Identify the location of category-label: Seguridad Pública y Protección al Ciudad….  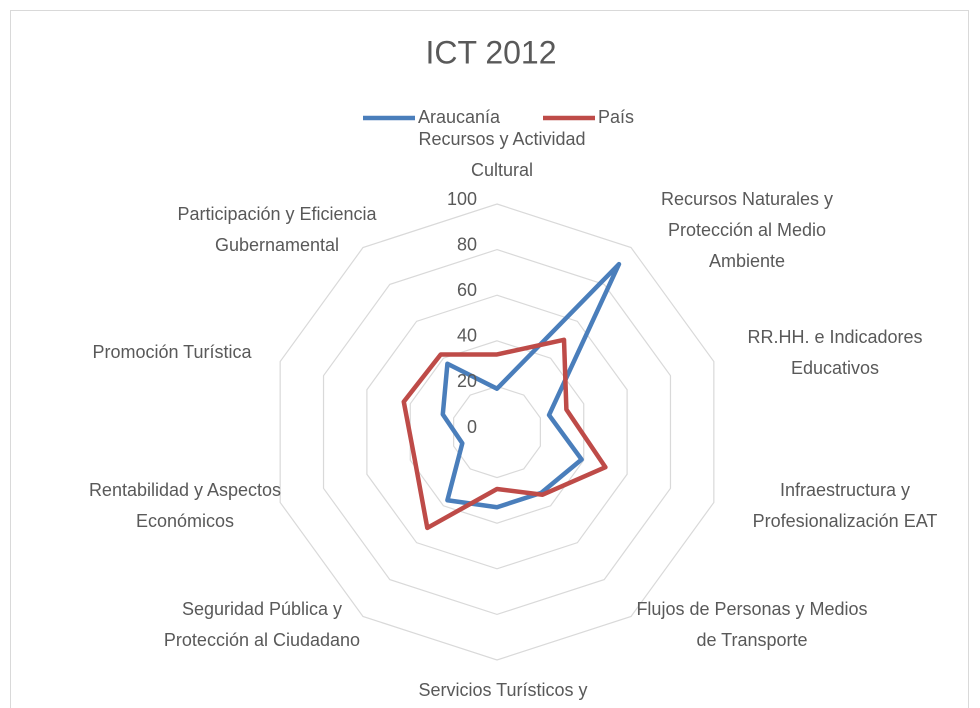
(262, 624).